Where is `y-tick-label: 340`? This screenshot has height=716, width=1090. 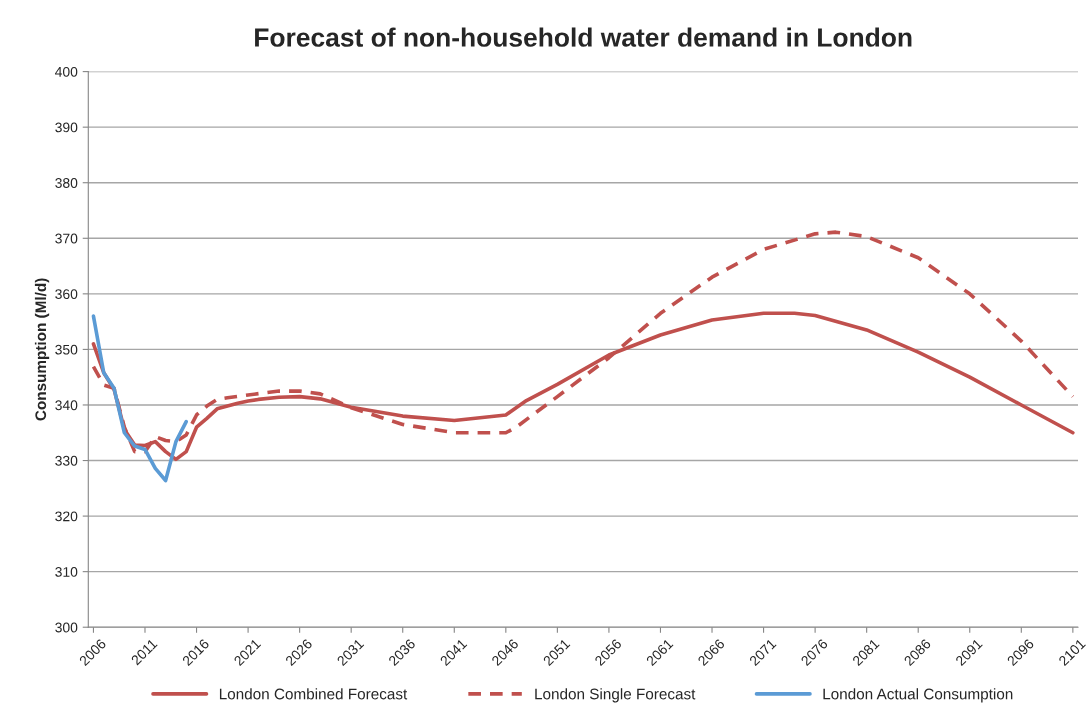
y-tick-label: 340 is located at coordinates (66, 405).